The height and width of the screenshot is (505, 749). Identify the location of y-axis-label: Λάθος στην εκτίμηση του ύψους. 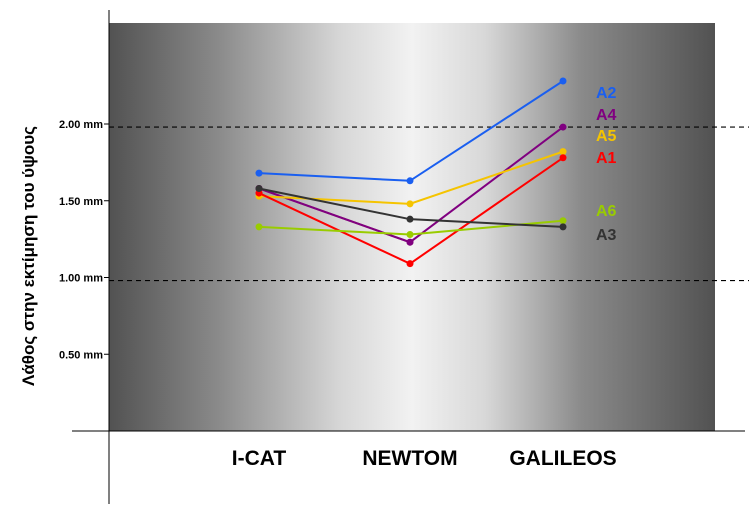
(28, 256).